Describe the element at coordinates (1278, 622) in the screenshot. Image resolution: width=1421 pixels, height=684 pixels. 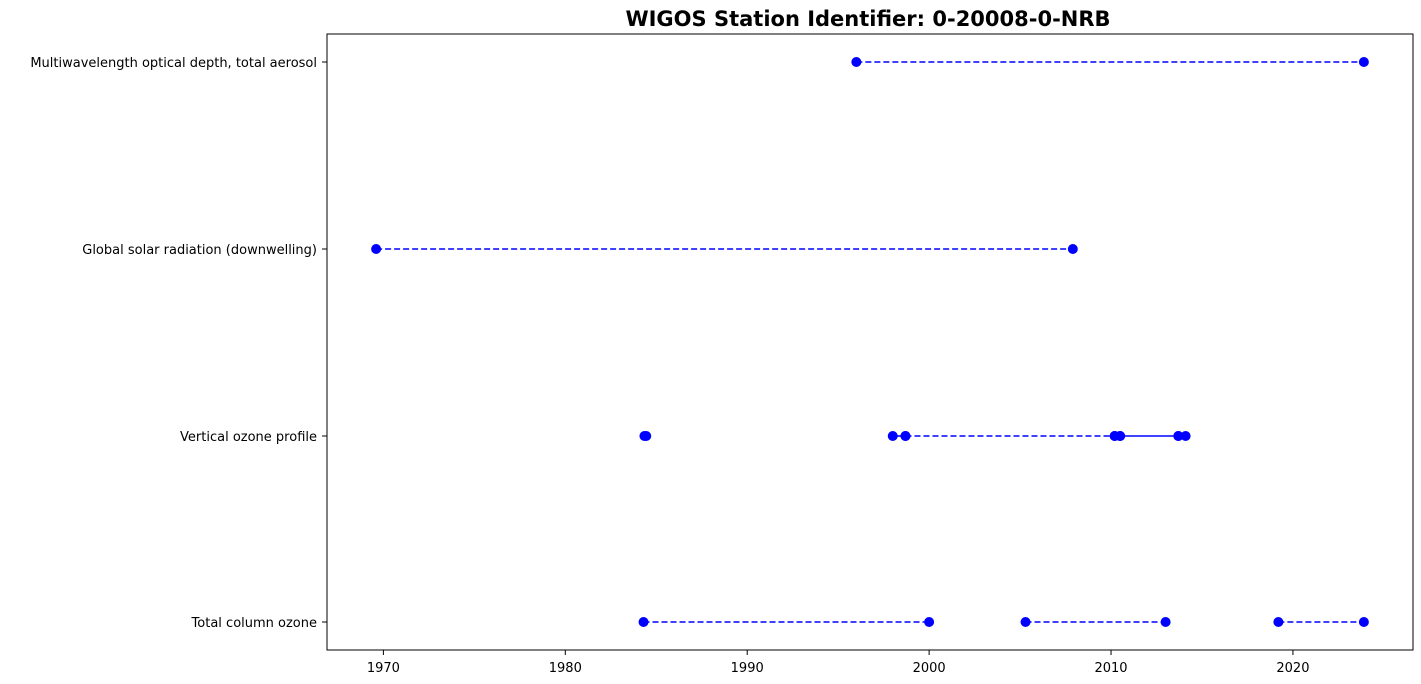
I see `total-column-ozone-point-2-start` at that location.